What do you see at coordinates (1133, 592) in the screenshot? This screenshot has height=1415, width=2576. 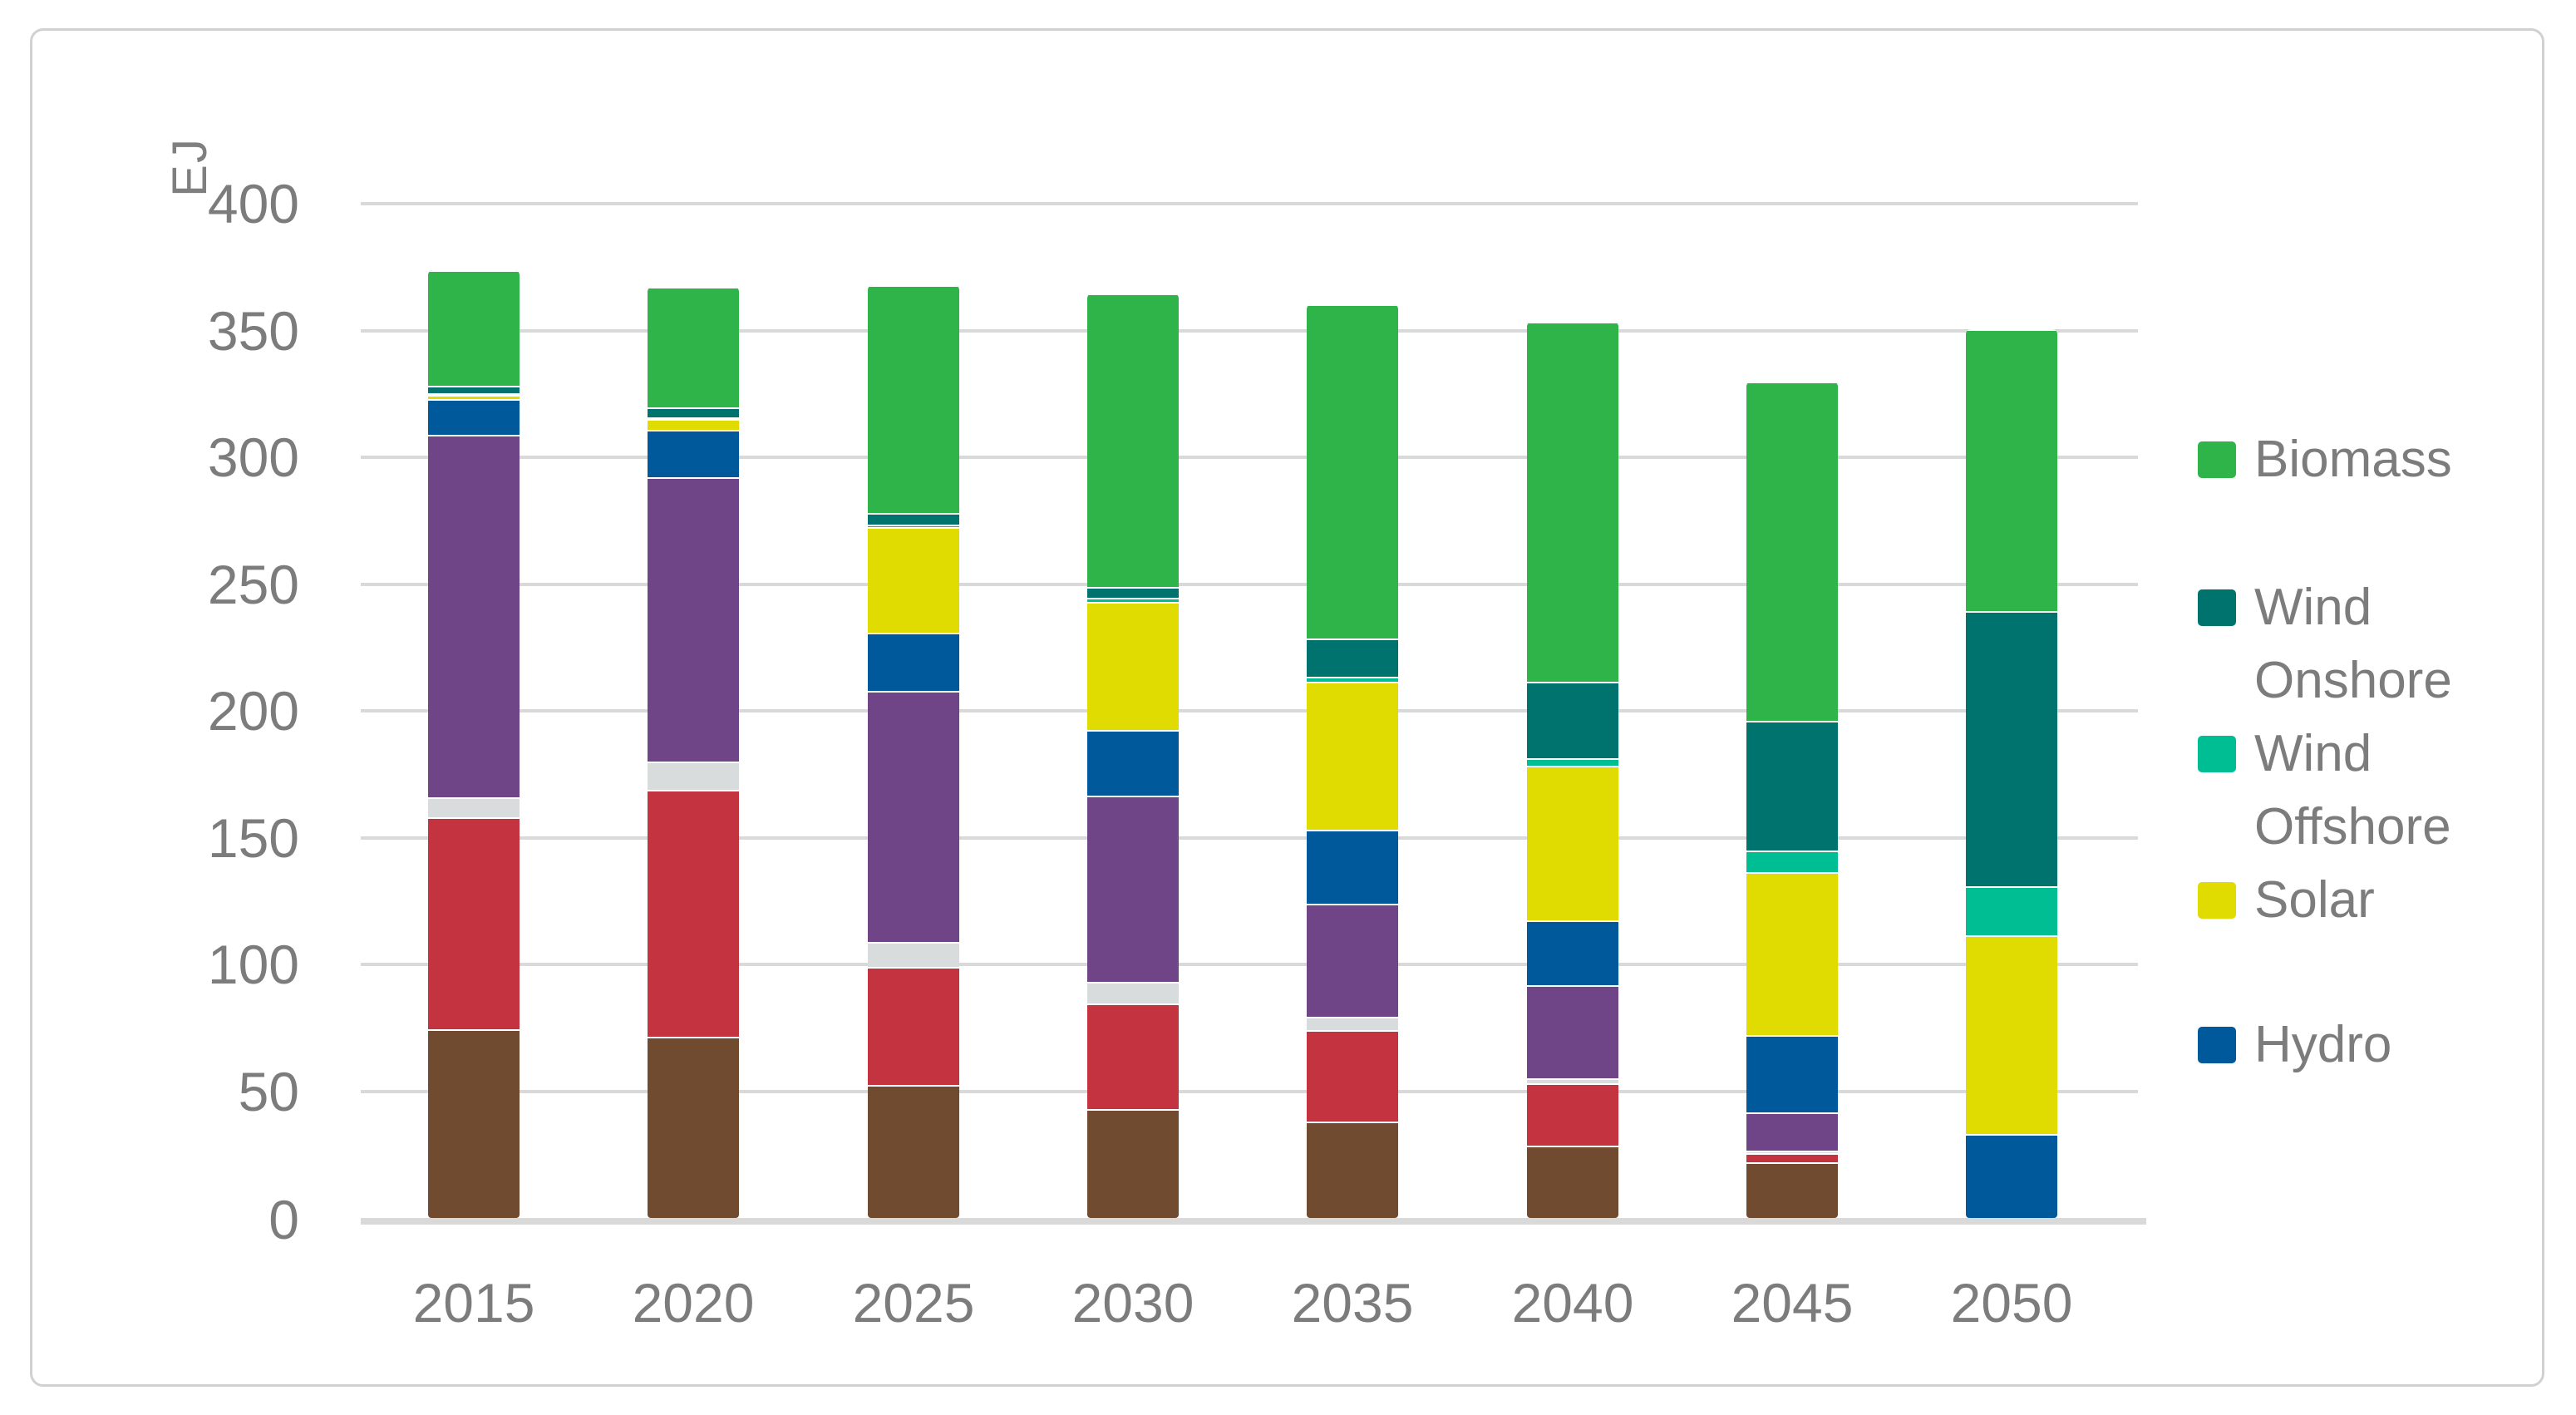 I see `bar-segment-wind-onshore-2030` at bounding box center [1133, 592].